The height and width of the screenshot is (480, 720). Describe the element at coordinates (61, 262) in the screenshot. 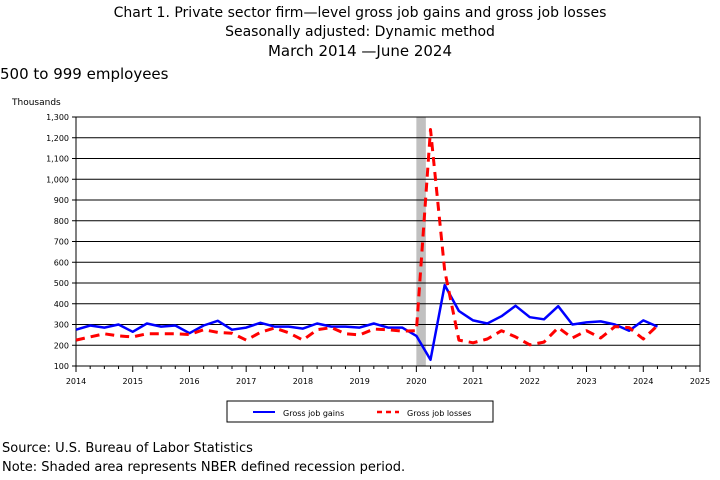

I see `y-tick-label: 600` at that location.